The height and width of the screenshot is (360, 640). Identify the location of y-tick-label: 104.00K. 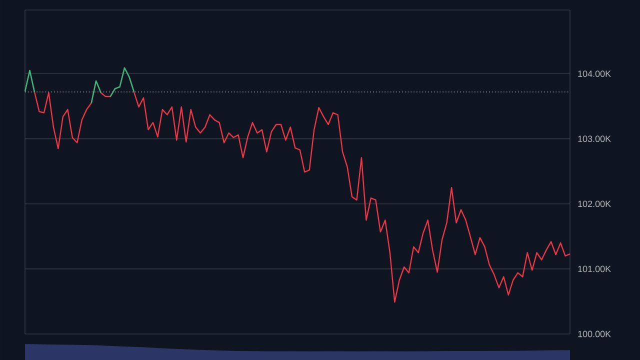
(594, 73).